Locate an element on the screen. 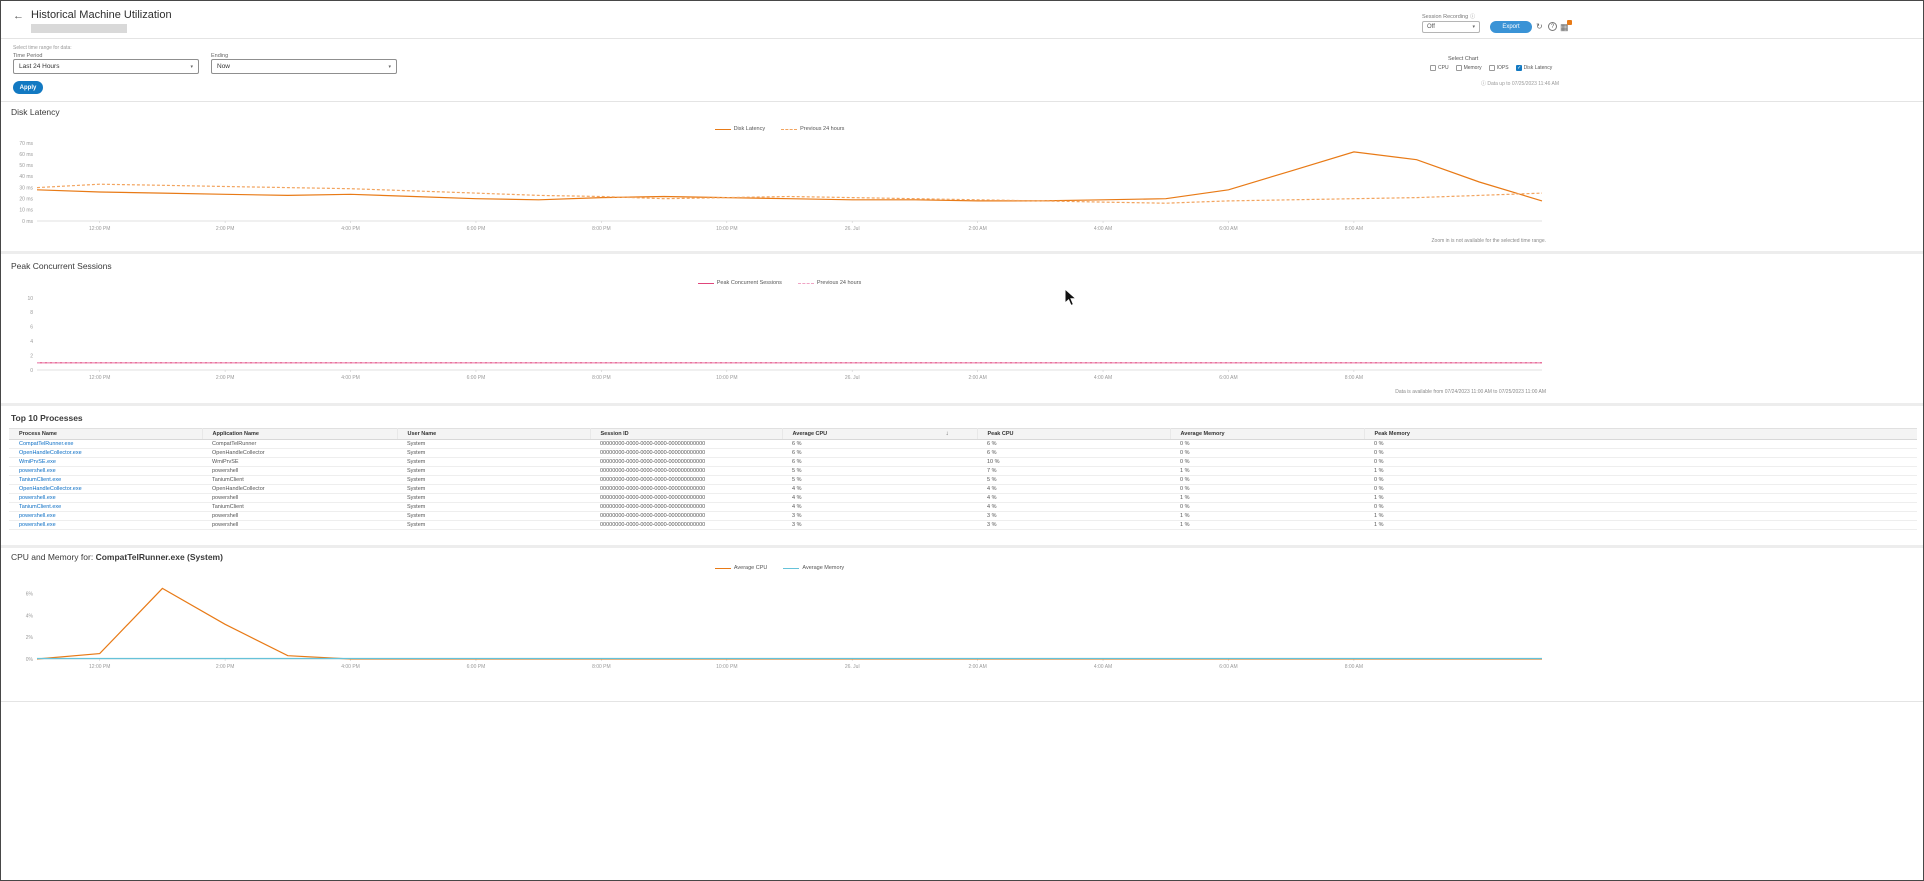 The height and width of the screenshot is (881, 1924). section-divider is located at coordinates (962, 101).